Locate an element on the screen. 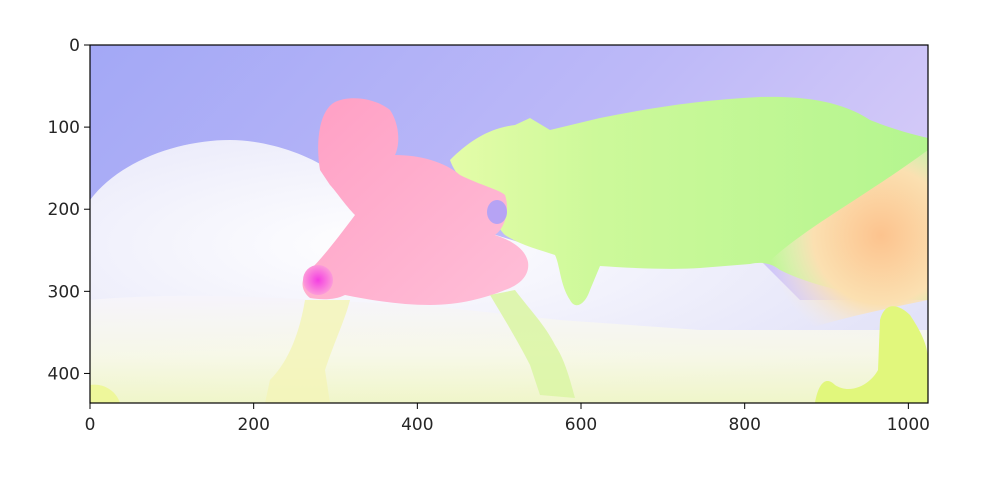 The height and width of the screenshot is (494, 1004). x-tick-label: 200 is located at coordinates (253, 425).